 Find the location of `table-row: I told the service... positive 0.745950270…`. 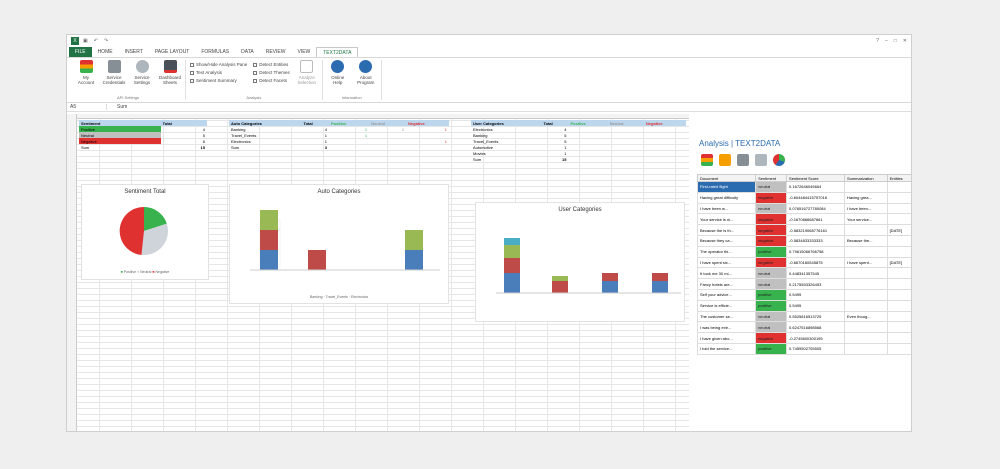

table-row: I told the service... positive 0.745950270… is located at coordinates (803, 348).